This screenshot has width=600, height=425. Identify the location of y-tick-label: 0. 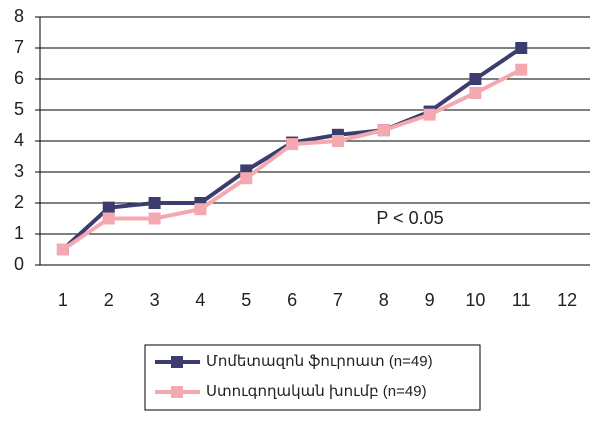
(19, 264).